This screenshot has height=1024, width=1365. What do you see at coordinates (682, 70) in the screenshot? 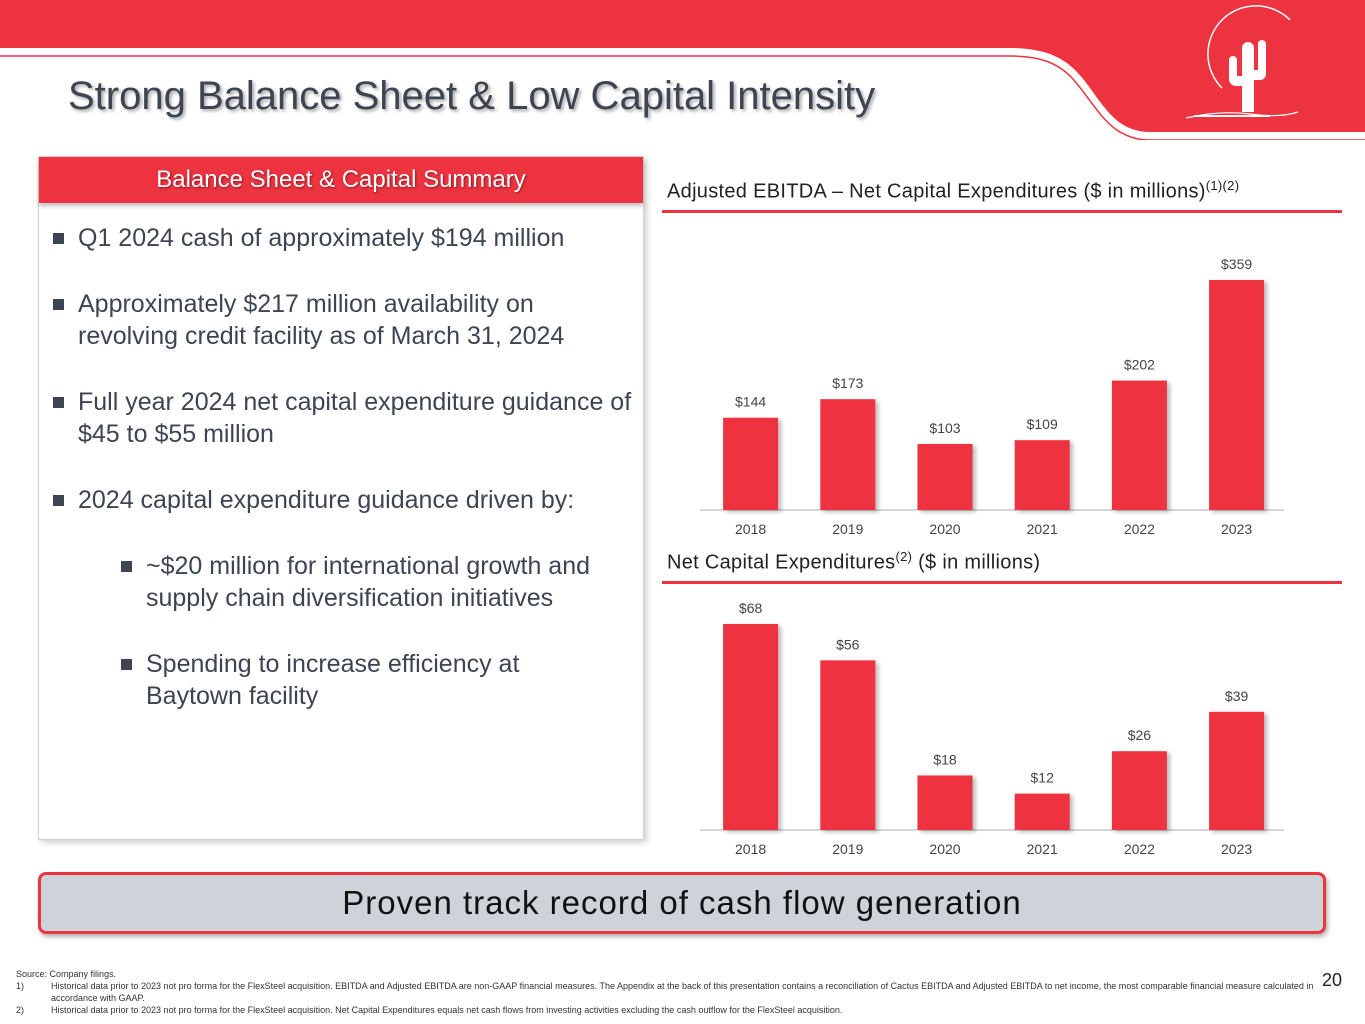
I see `header-band` at bounding box center [682, 70].